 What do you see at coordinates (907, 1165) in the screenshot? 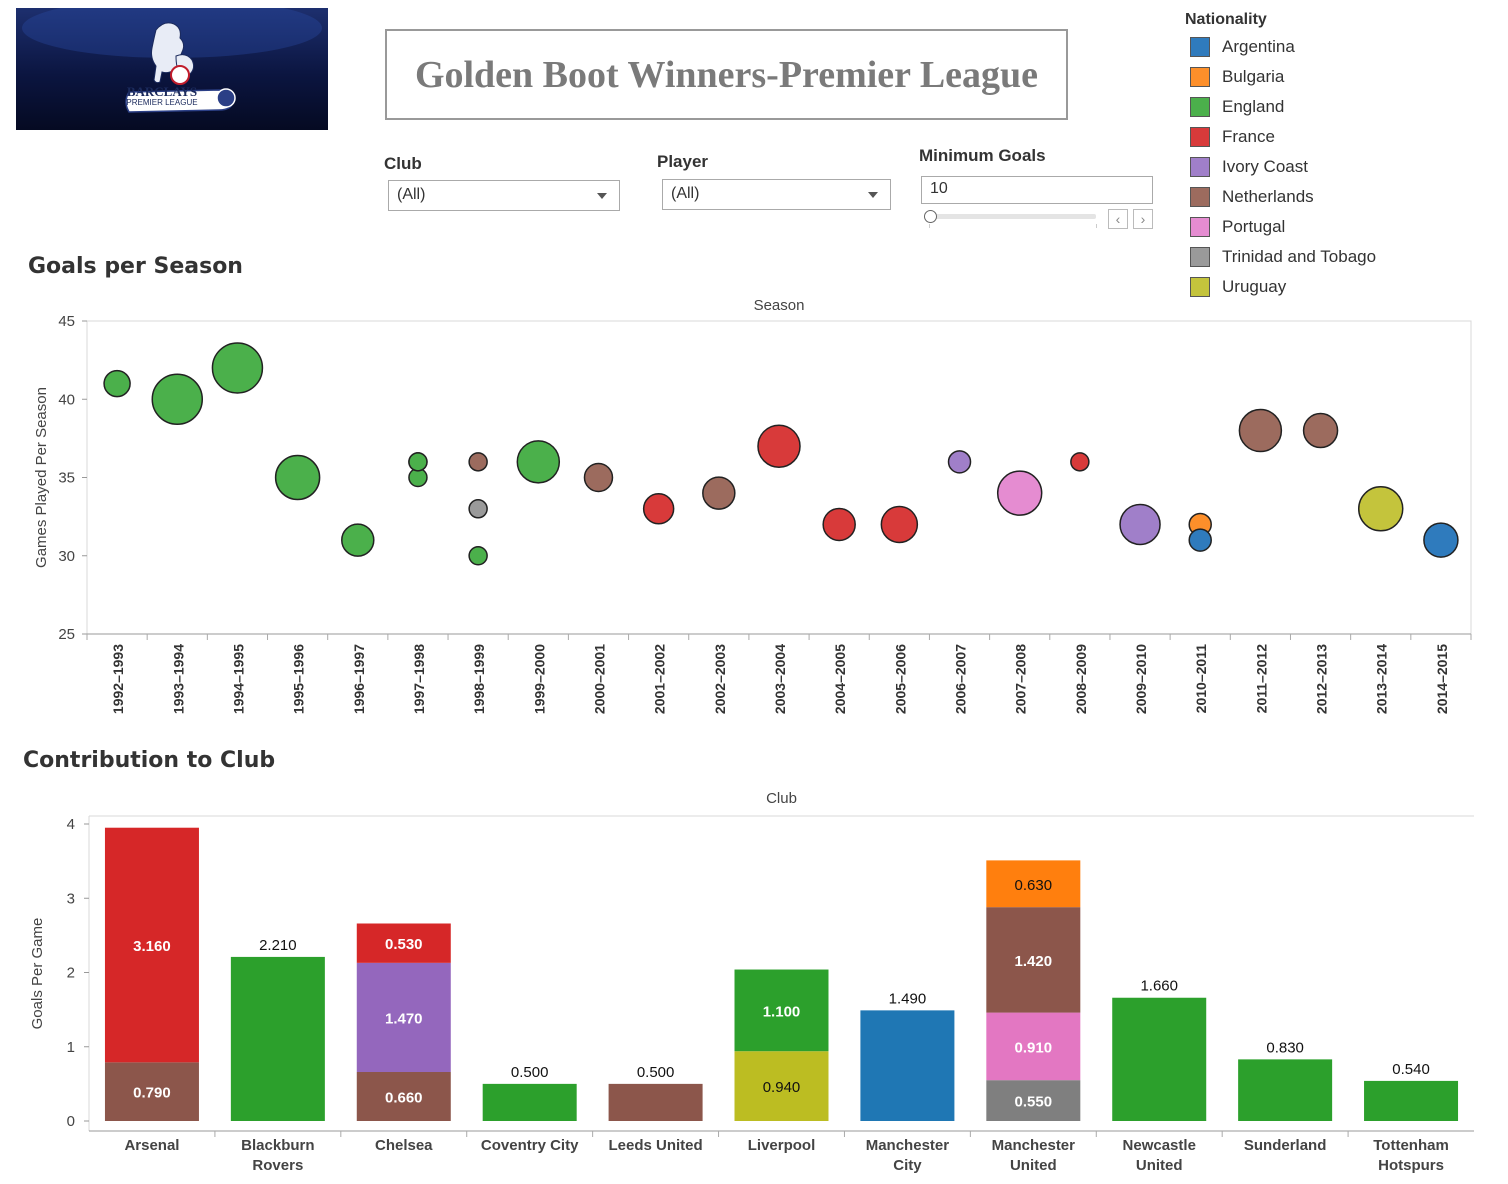
I see `x-category-label: City` at bounding box center [907, 1165].